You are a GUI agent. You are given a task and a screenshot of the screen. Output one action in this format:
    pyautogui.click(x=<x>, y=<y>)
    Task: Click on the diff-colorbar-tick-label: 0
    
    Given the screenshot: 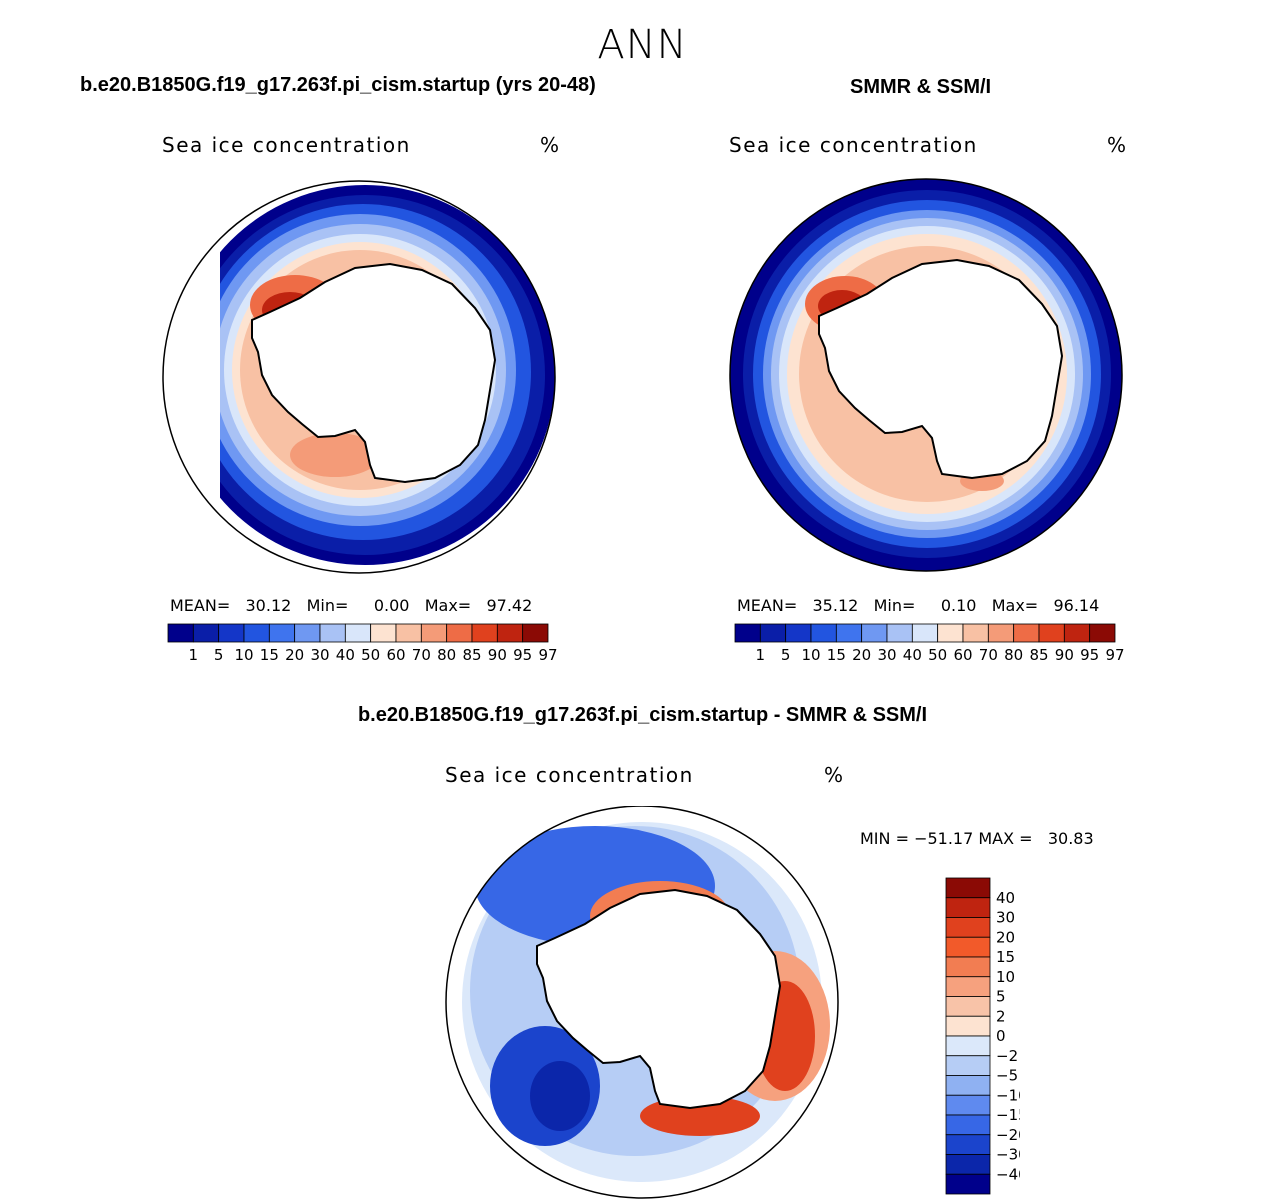 What is the action you would take?
    pyautogui.click(x=1001, y=1036)
    